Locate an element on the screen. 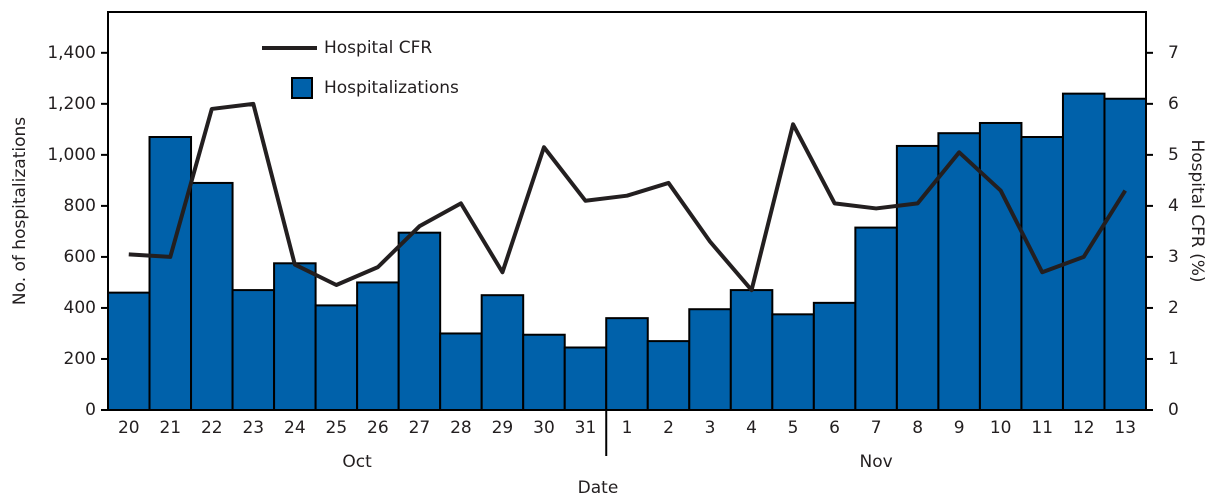  y2-tick-label: 6 is located at coordinates (1173, 104).